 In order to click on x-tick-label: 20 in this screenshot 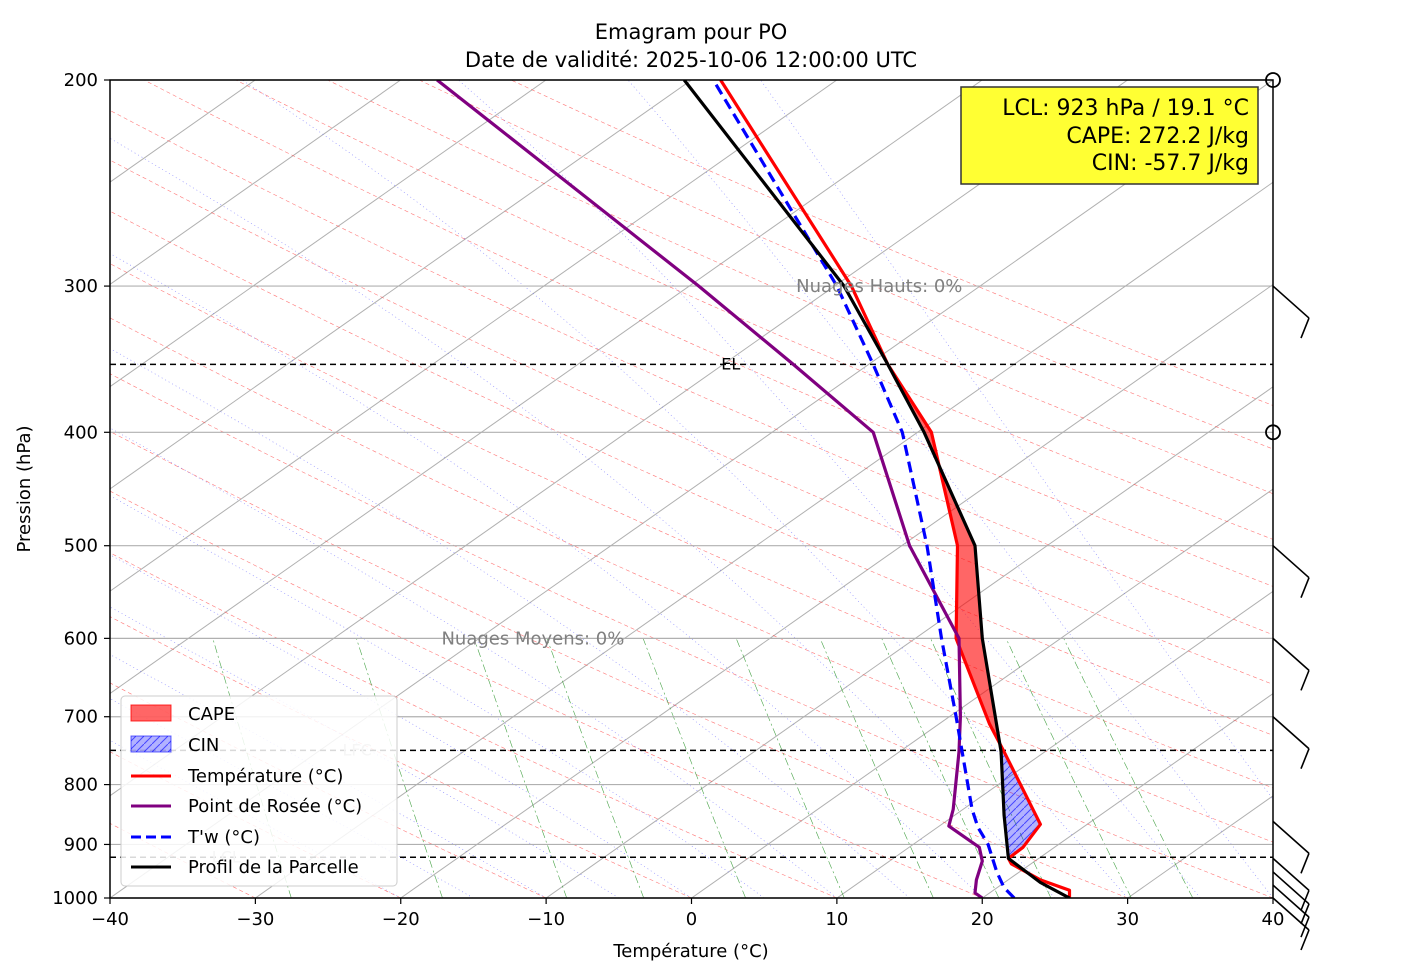, I will do `click(982, 919)`.